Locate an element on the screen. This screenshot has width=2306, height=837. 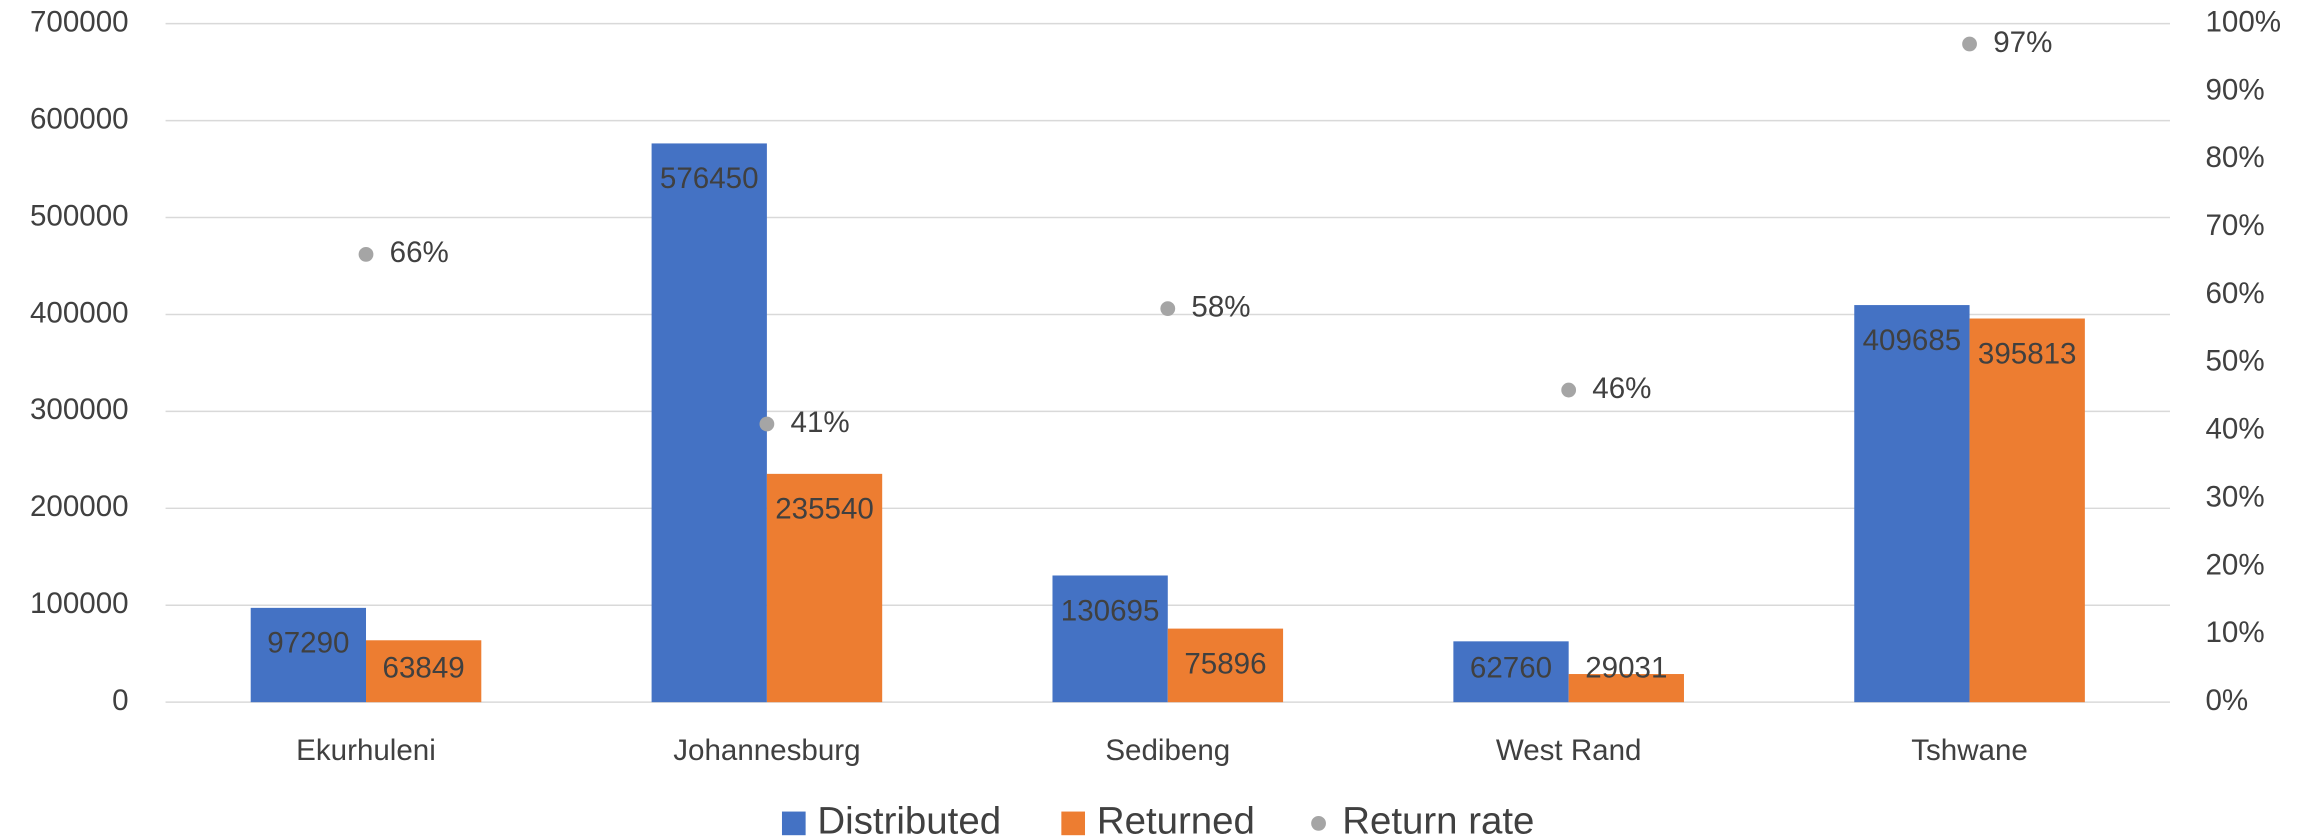
data-label: 58% is located at coordinates (1220, 306).